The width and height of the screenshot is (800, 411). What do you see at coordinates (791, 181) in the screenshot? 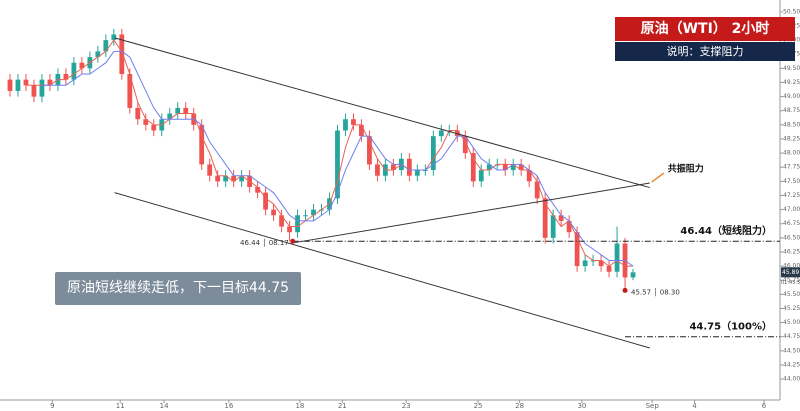
I see `y-tick-label: 47.50` at bounding box center [791, 181].